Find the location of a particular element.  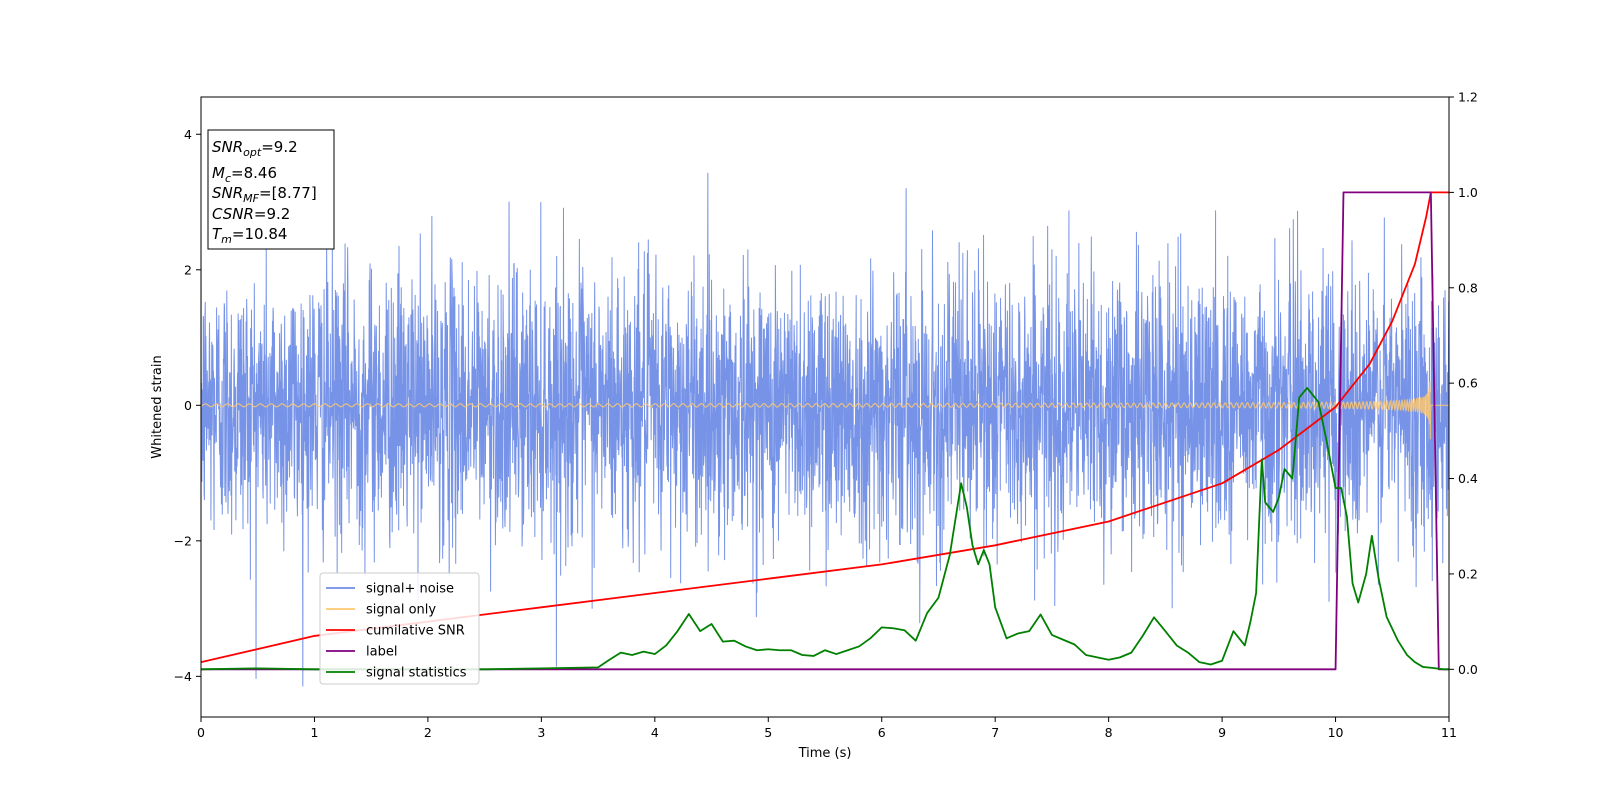

signal-only-line is located at coordinates (825, 410).